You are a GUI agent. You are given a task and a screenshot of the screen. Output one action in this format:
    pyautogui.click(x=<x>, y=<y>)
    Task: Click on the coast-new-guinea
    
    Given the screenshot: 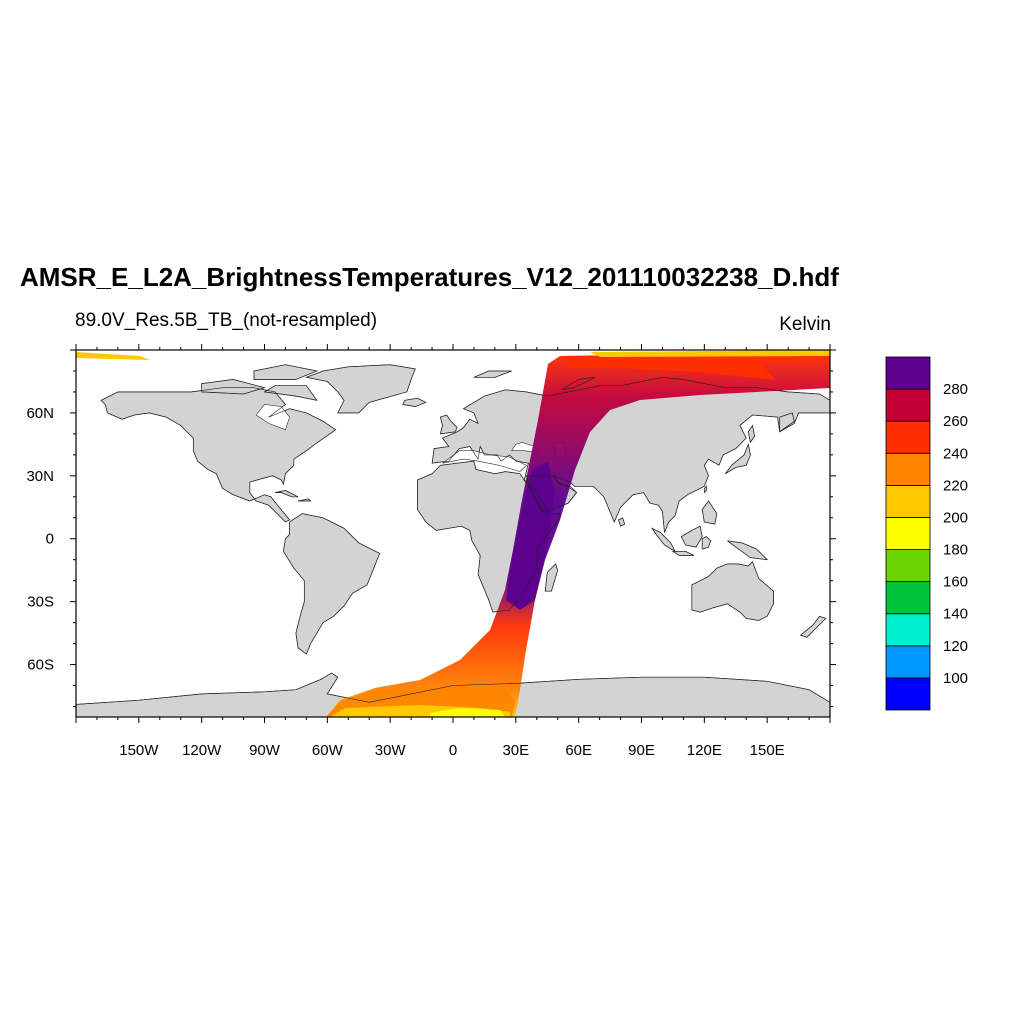 What is the action you would take?
    pyautogui.click(x=748, y=550)
    